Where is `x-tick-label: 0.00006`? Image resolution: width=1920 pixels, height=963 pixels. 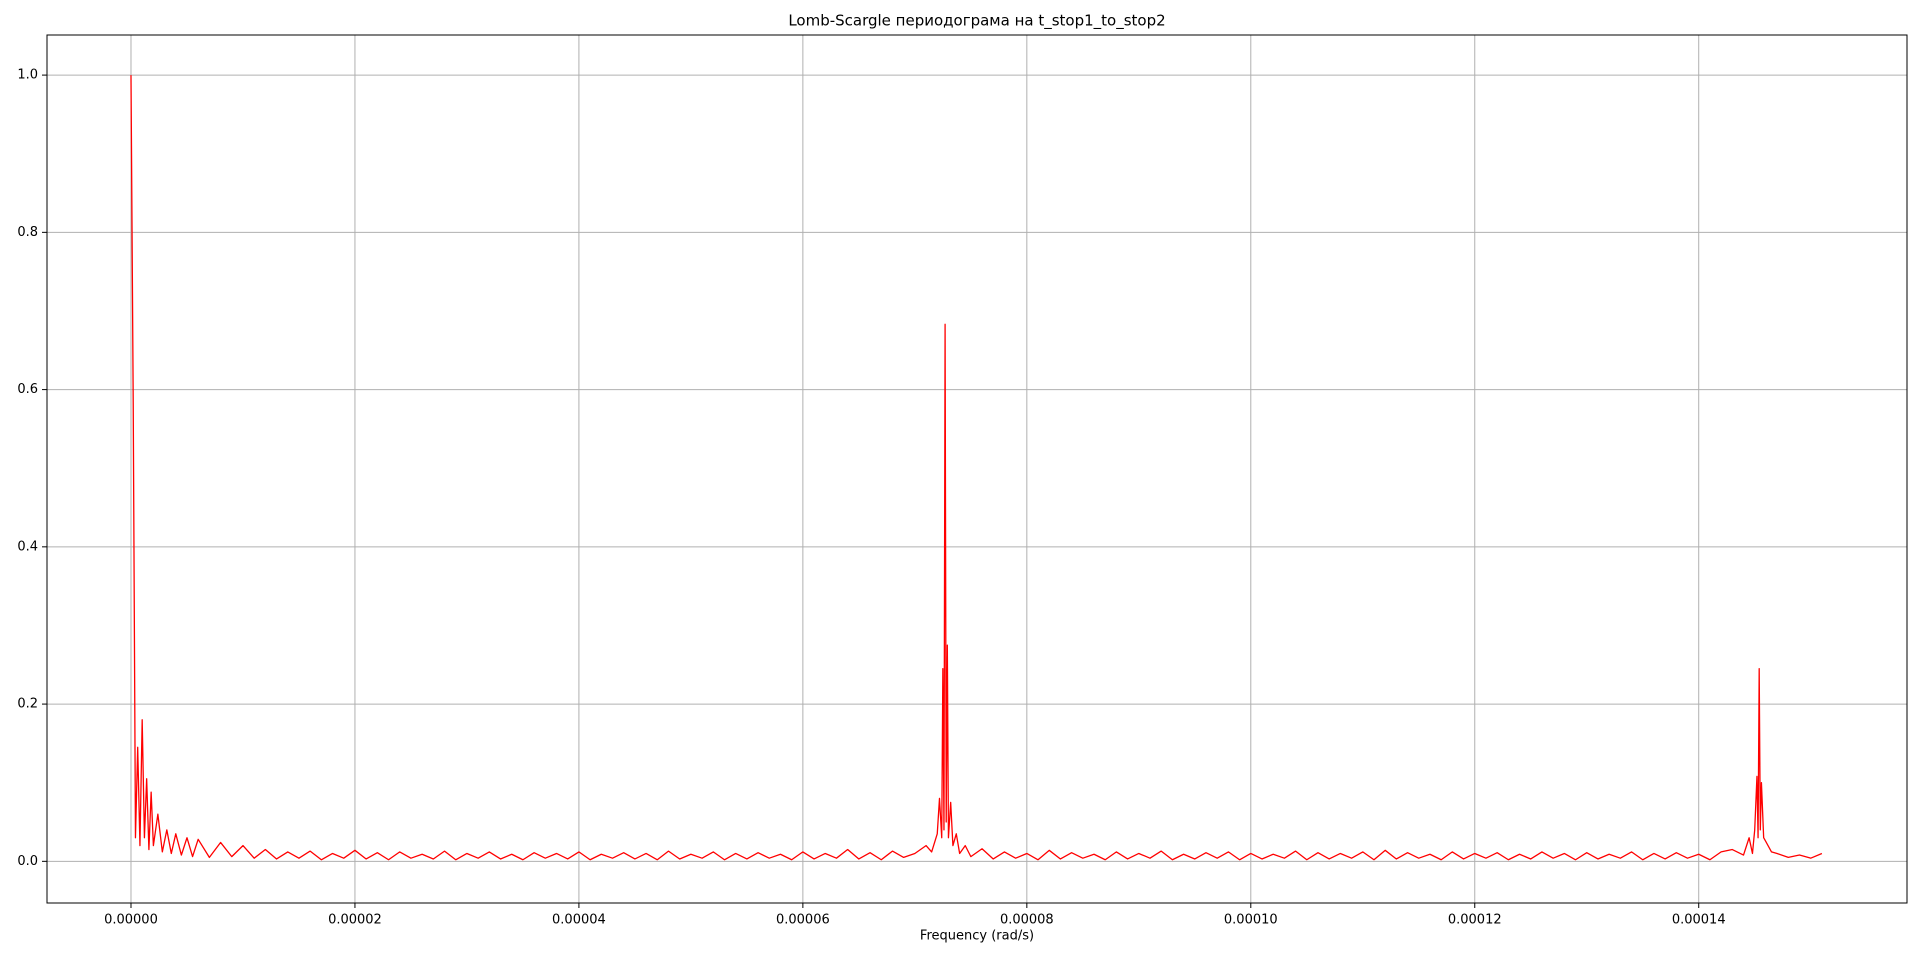 x-tick-label: 0.00006 is located at coordinates (803, 920).